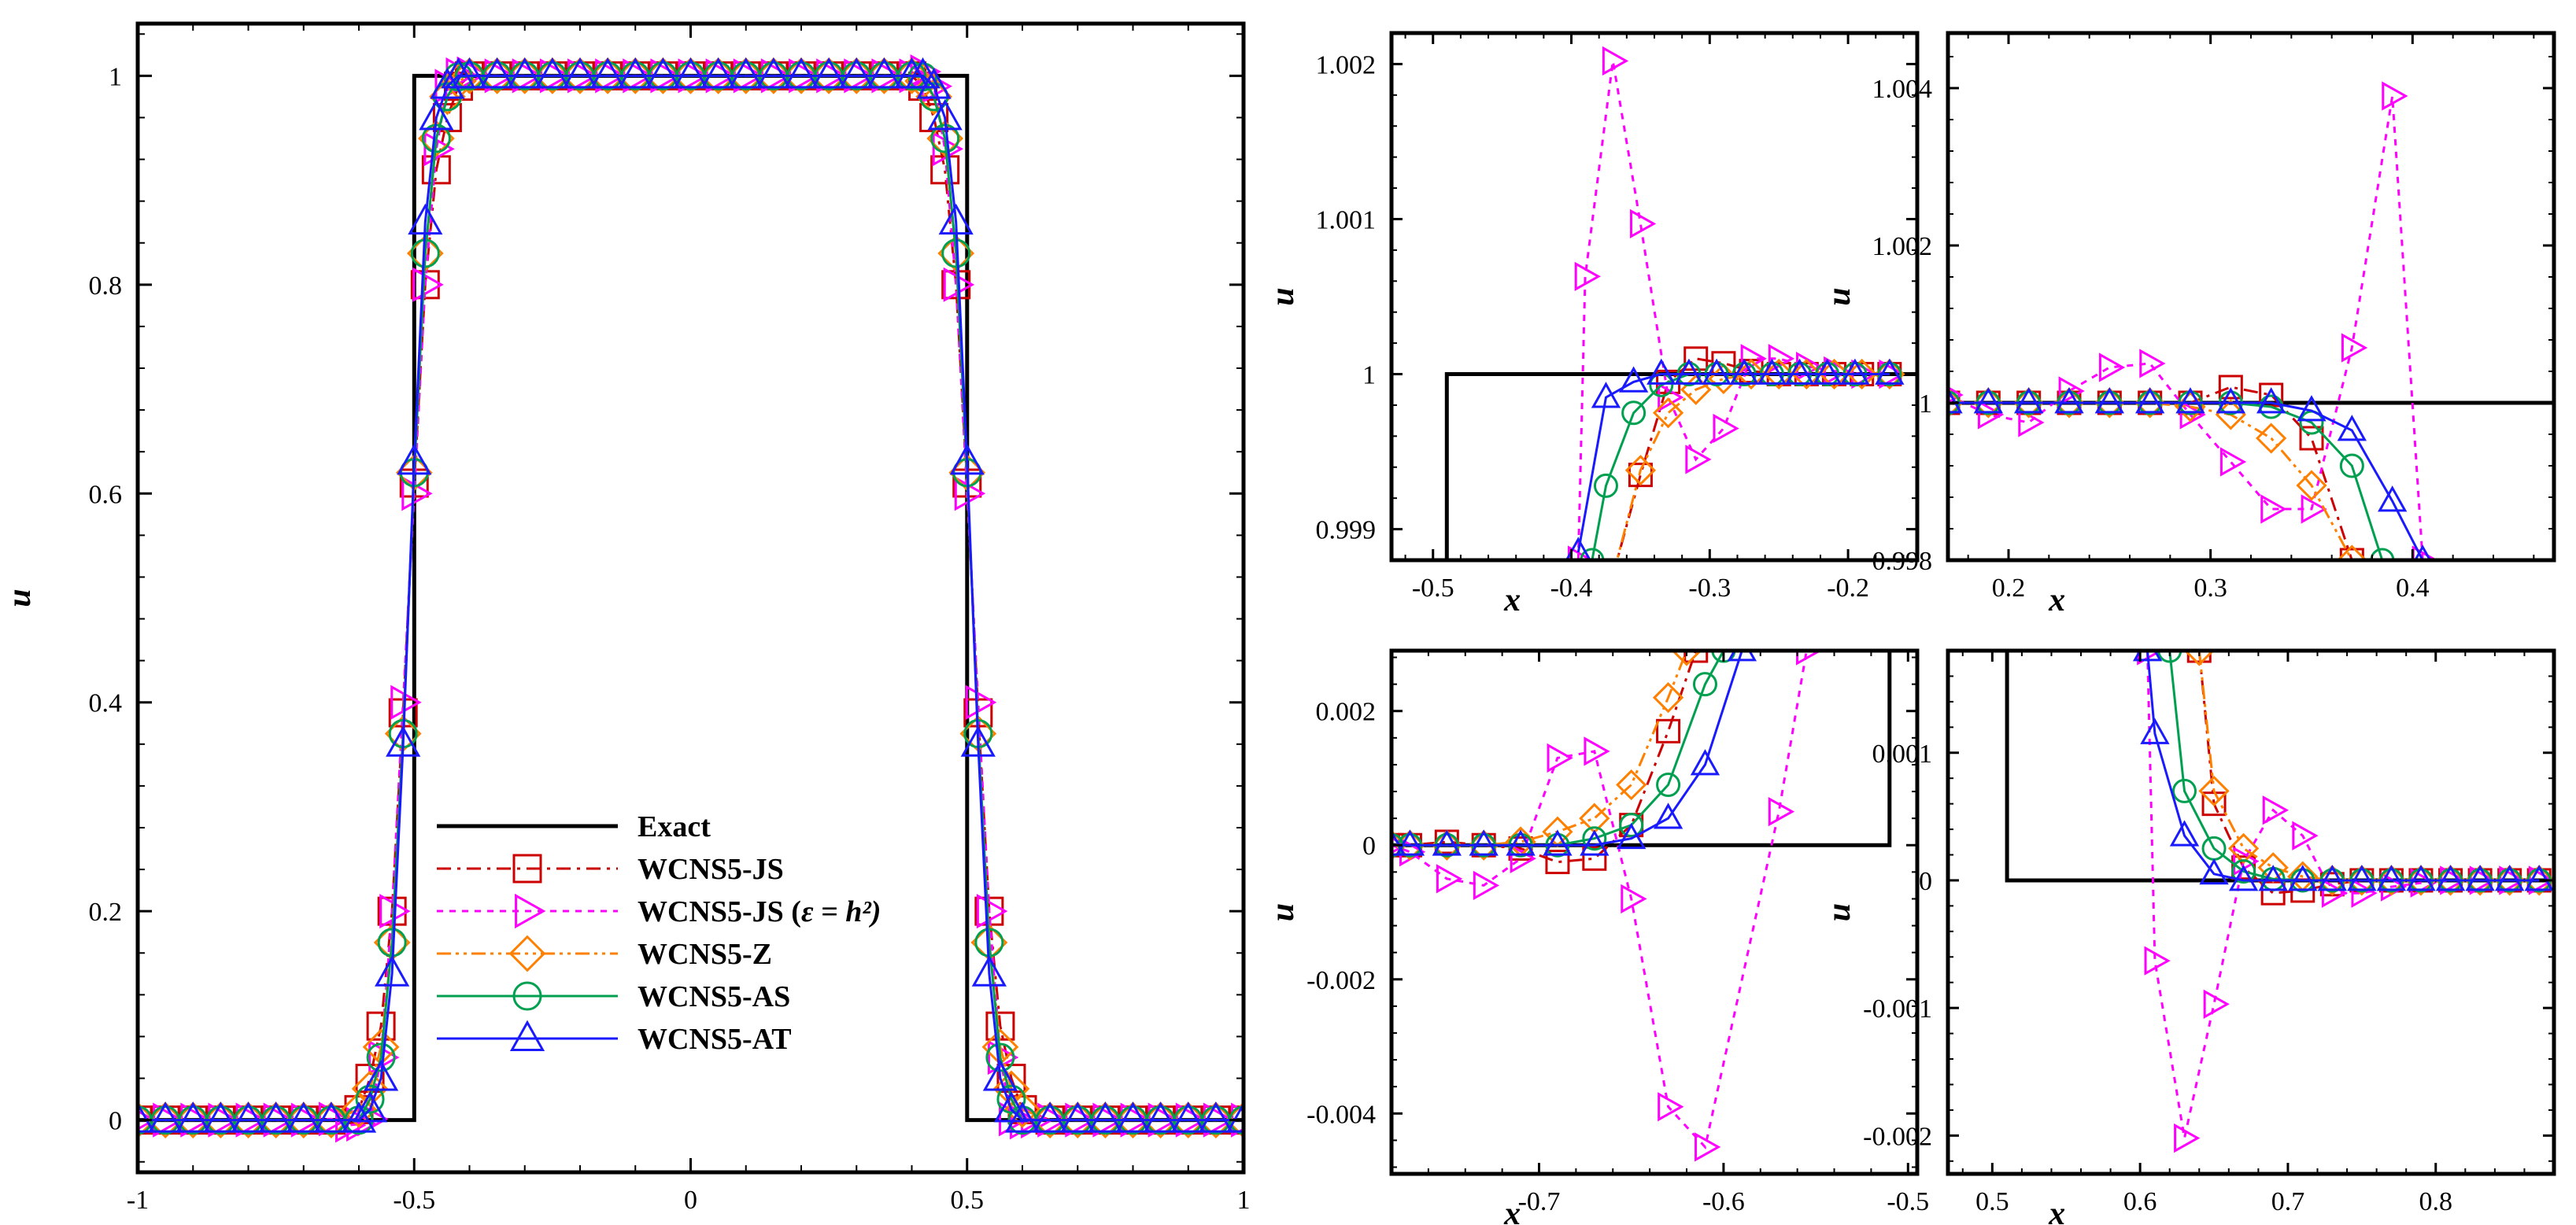 The height and width of the screenshot is (1225, 2576). What do you see at coordinates (106, 494) in the screenshot?
I see `y-tick-label: 0.6` at bounding box center [106, 494].